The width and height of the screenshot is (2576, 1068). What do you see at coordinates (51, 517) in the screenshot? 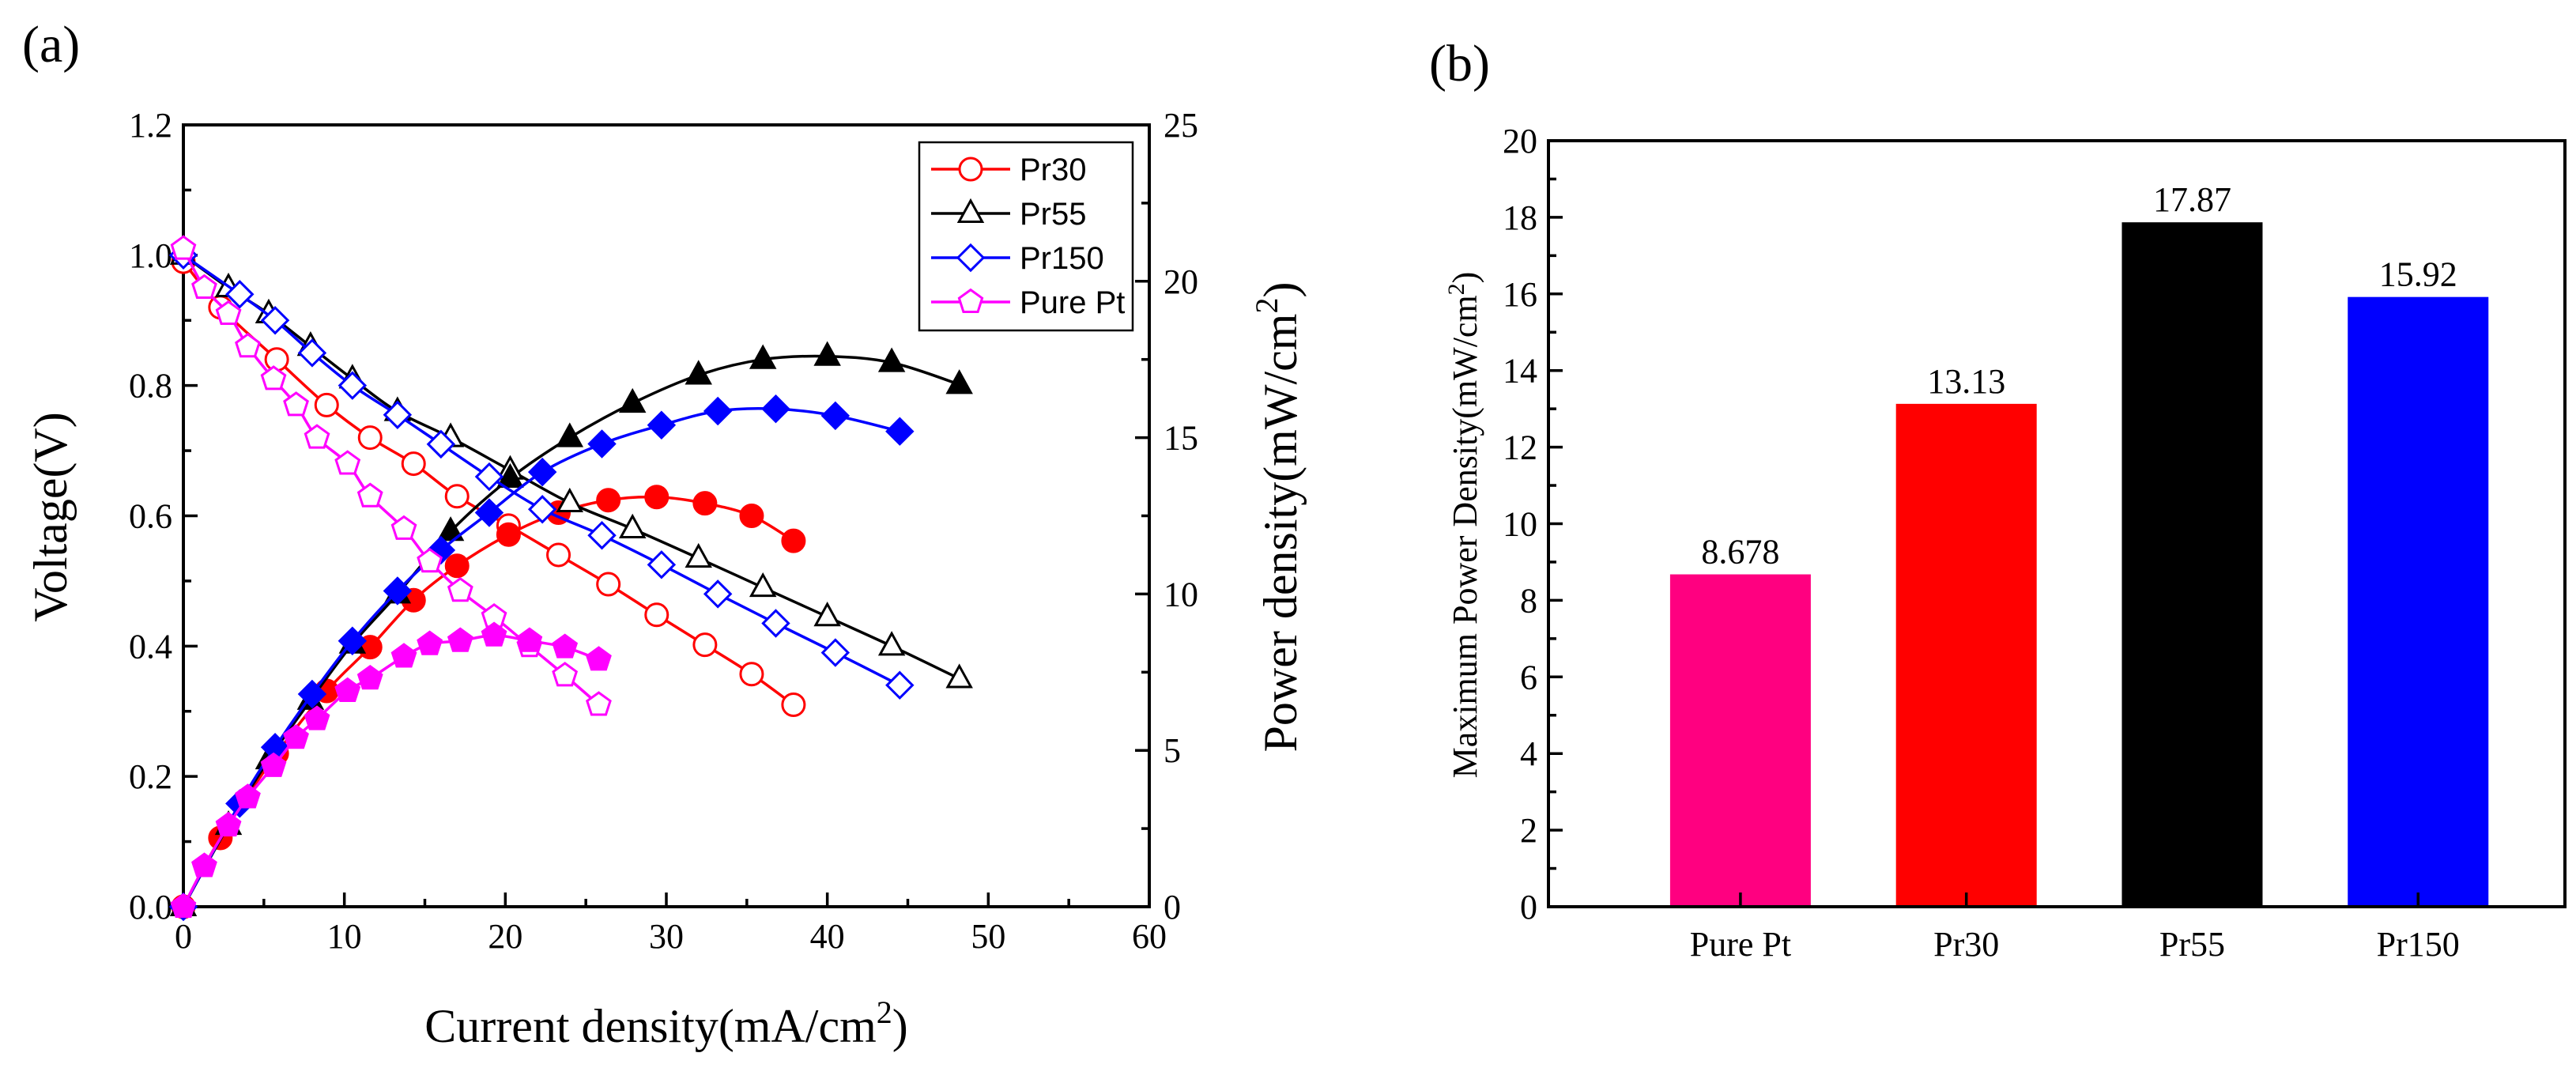
I see `y-axis-title-voltage: Voltage(V)` at bounding box center [51, 517].